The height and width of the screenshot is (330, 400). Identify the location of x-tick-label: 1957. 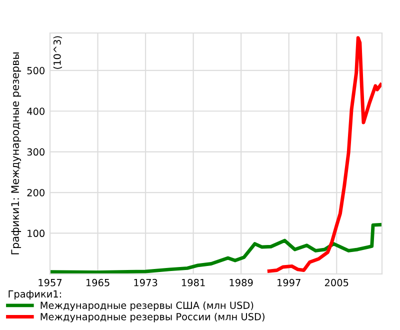
(50, 282).